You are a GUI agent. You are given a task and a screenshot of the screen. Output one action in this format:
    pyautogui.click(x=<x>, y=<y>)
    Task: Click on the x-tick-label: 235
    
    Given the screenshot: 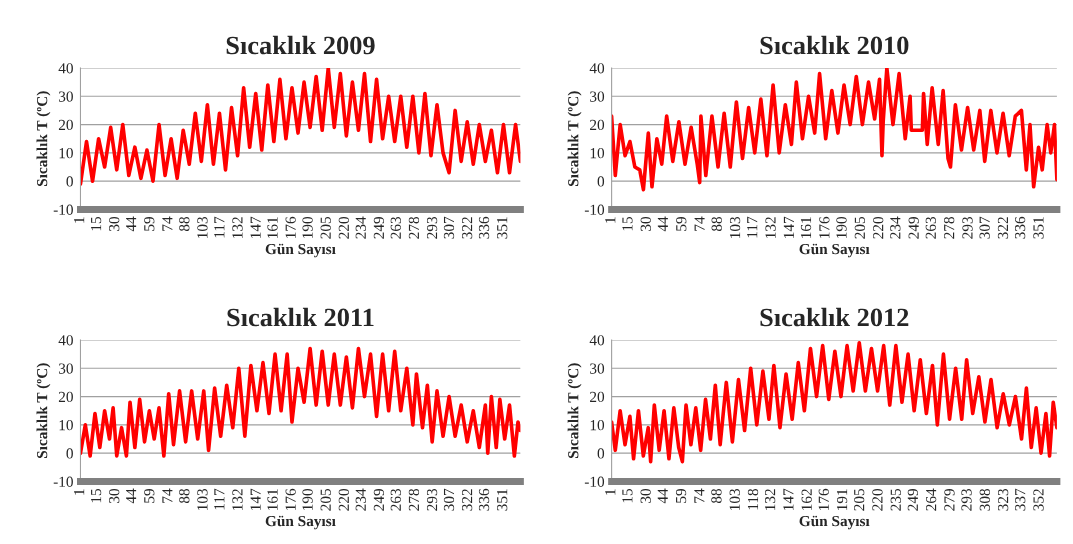 What is the action you would take?
    pyautogui.click(x=895, y=499)
    